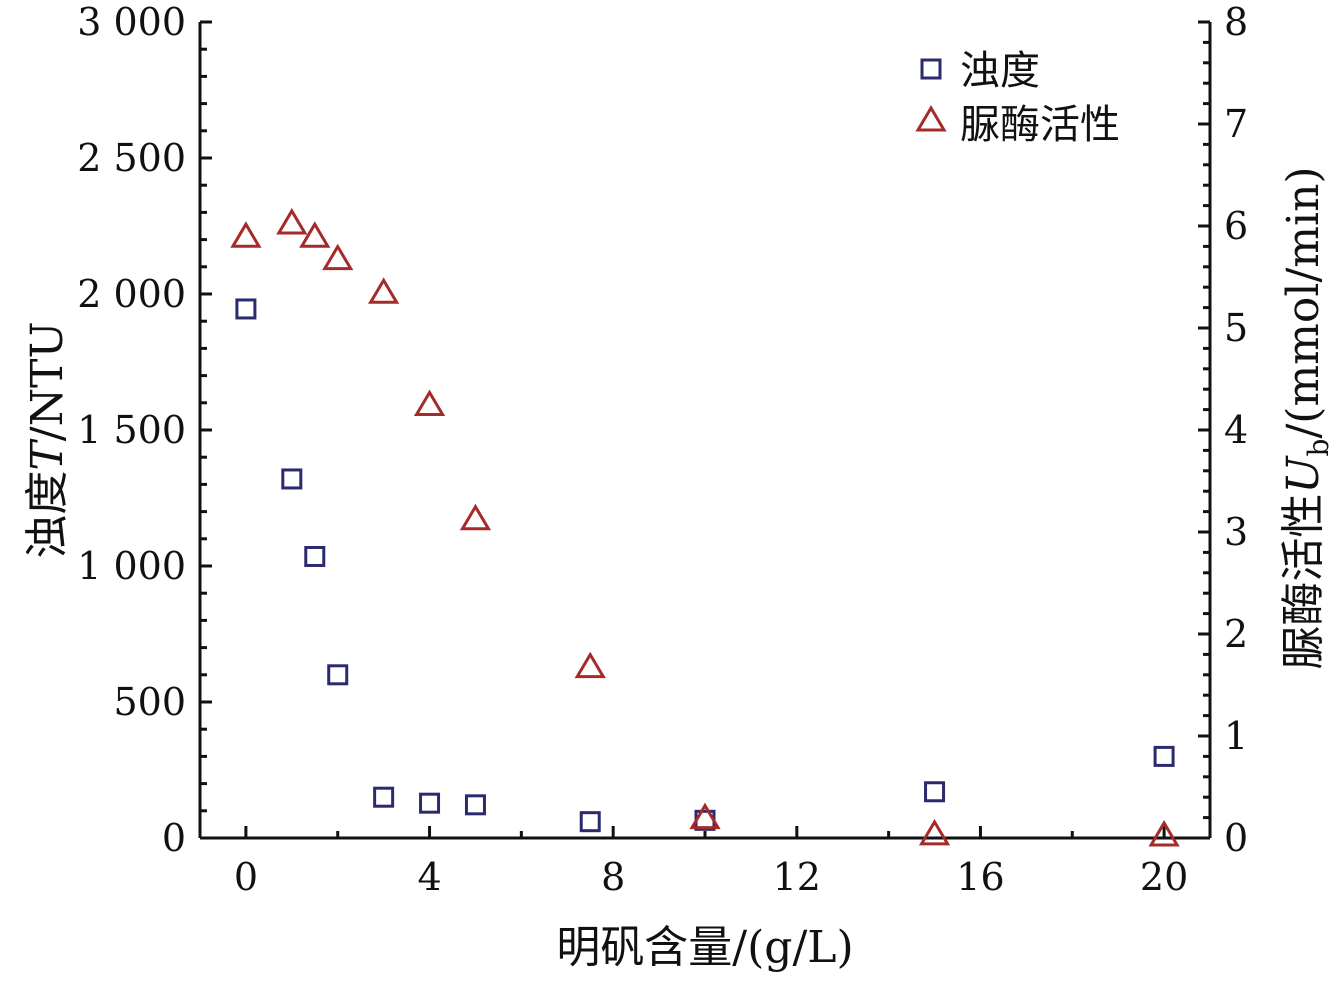  What do you see at coordinates (1040, 125) in the screenshot?
I see `legend-label-urease-activity: 脲酶活性` at bounding box center [1040, 125].